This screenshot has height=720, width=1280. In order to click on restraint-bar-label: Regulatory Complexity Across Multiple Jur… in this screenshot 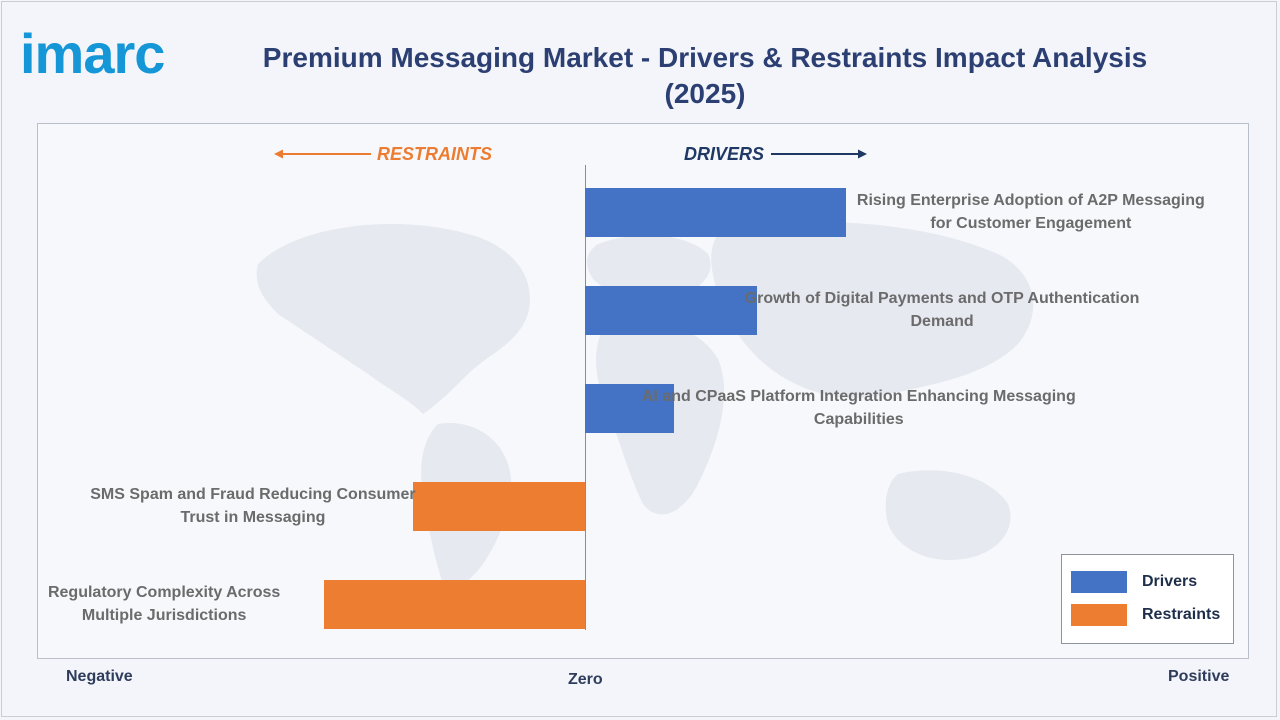, I will do `click(172, 604)`.